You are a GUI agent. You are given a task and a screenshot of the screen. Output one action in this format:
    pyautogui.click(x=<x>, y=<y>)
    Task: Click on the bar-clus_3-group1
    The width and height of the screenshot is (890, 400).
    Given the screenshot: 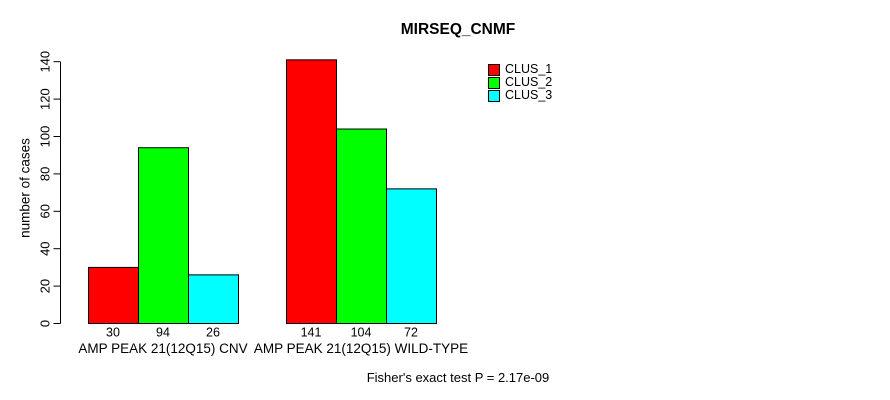 What is the action you would take?
    pyautogui.click(x=213, y=299)
    